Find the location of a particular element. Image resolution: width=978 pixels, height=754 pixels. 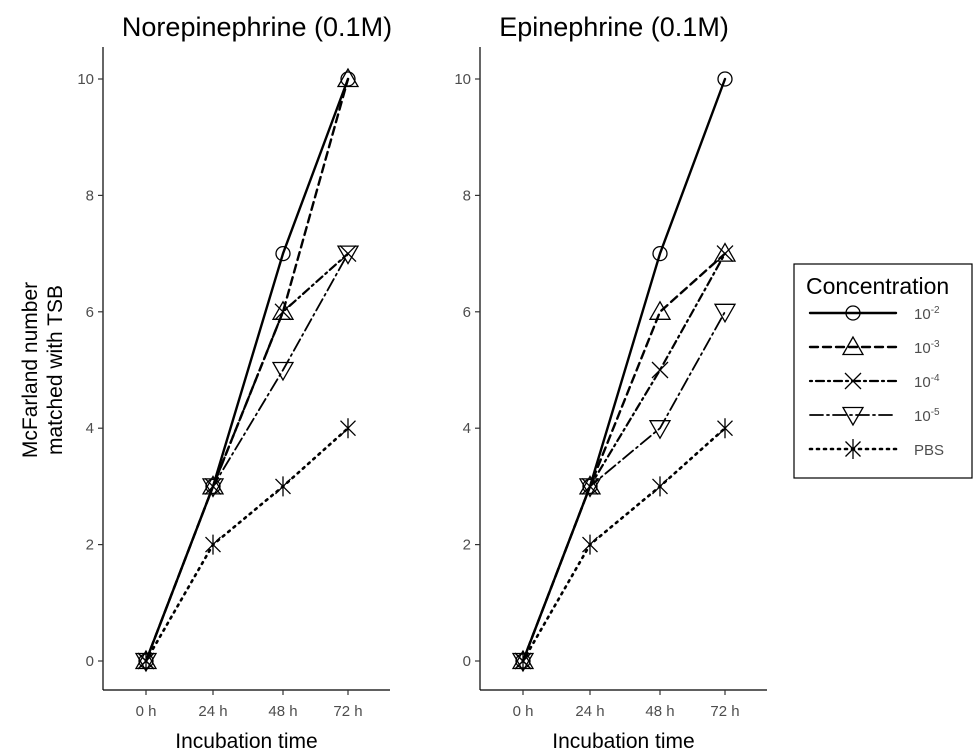

legend-label-base: PBS is located at coordinates (929, 450).